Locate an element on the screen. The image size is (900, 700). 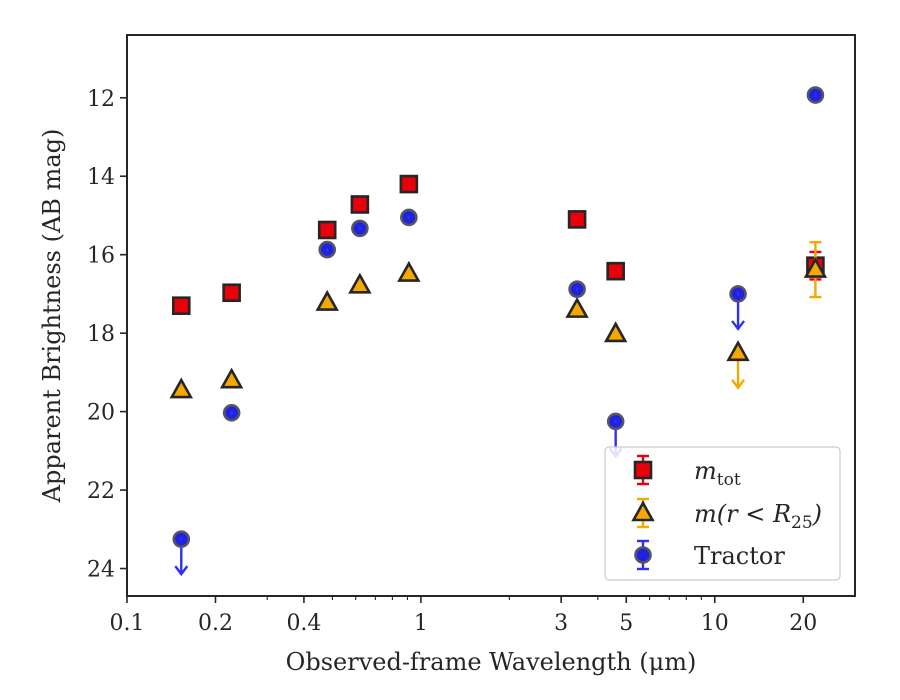
series-square is located at coordinates (498, 244).